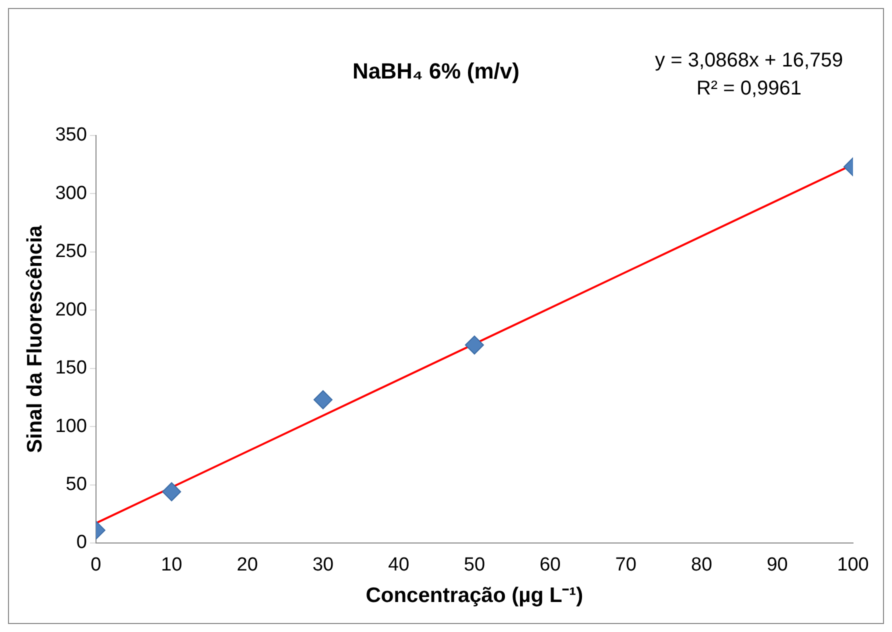  I want to click on x-tick-label: 10, so click(171, 565).